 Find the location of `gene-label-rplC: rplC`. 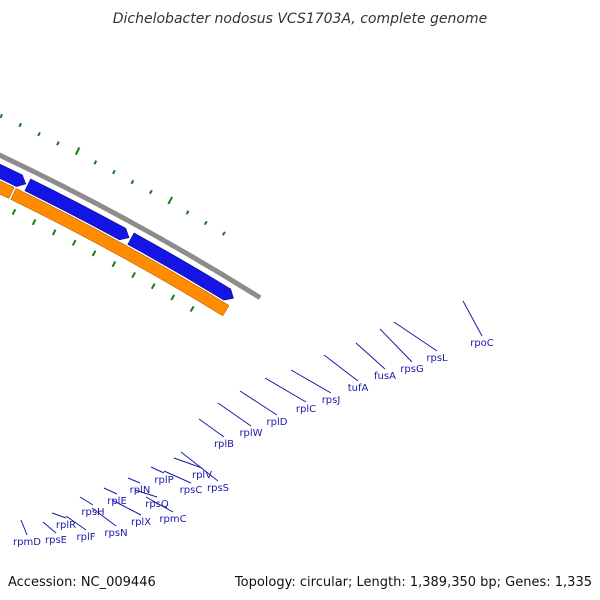

gene-label-rplC: rplC is located at coordinates (306, 409).